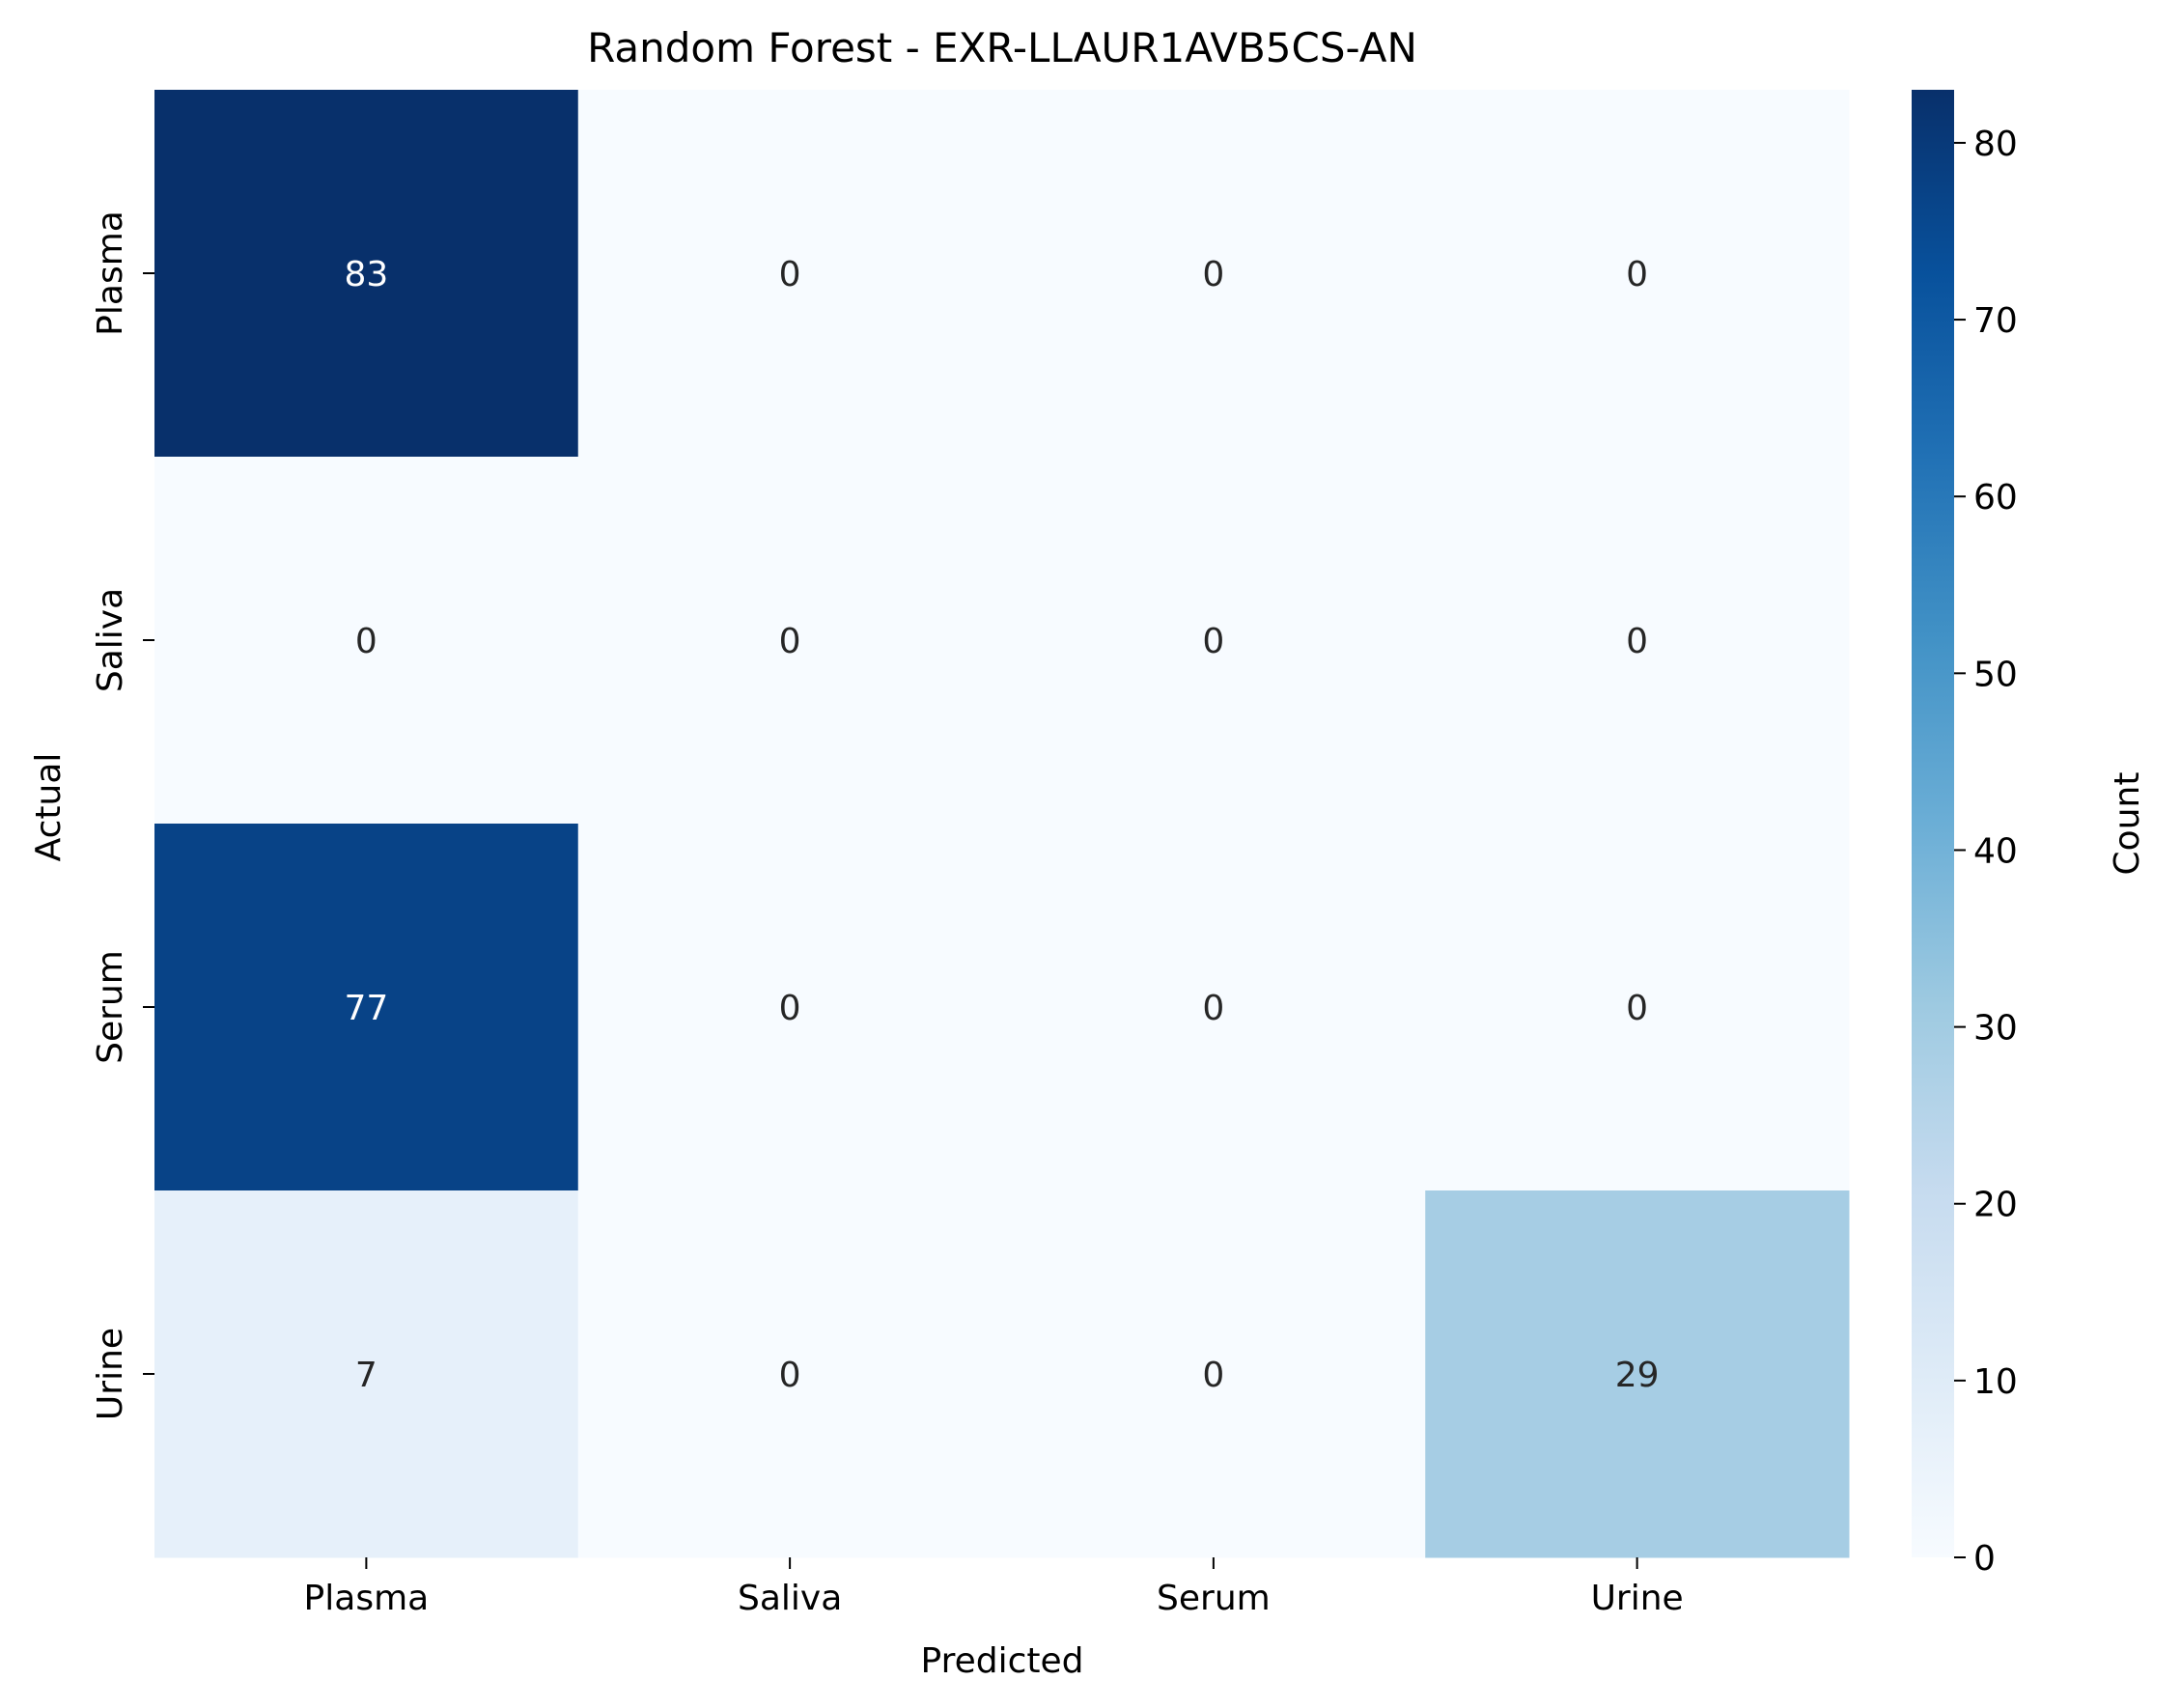  Describe the element at coordinates (111, 640) in the screenshot. I see `y-tick-label: Saliva` at that location.